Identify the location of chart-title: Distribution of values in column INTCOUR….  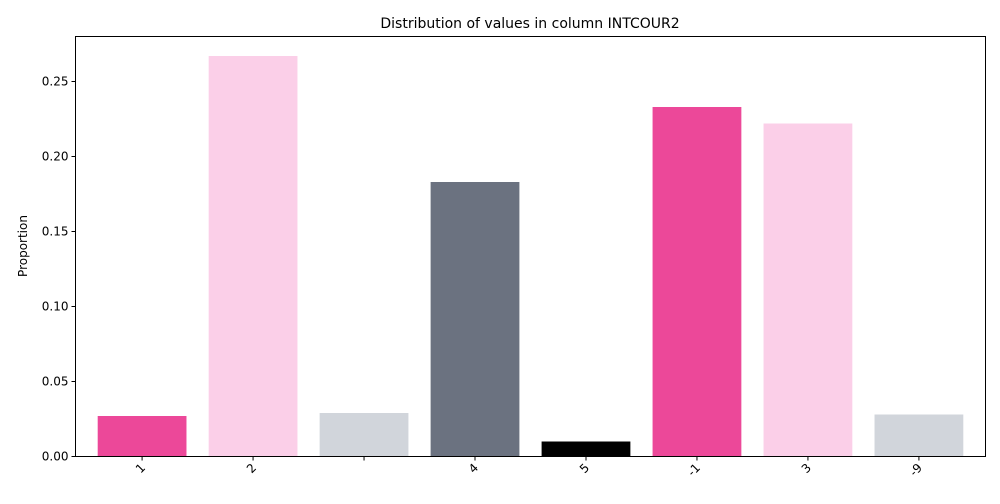
(529, 24).